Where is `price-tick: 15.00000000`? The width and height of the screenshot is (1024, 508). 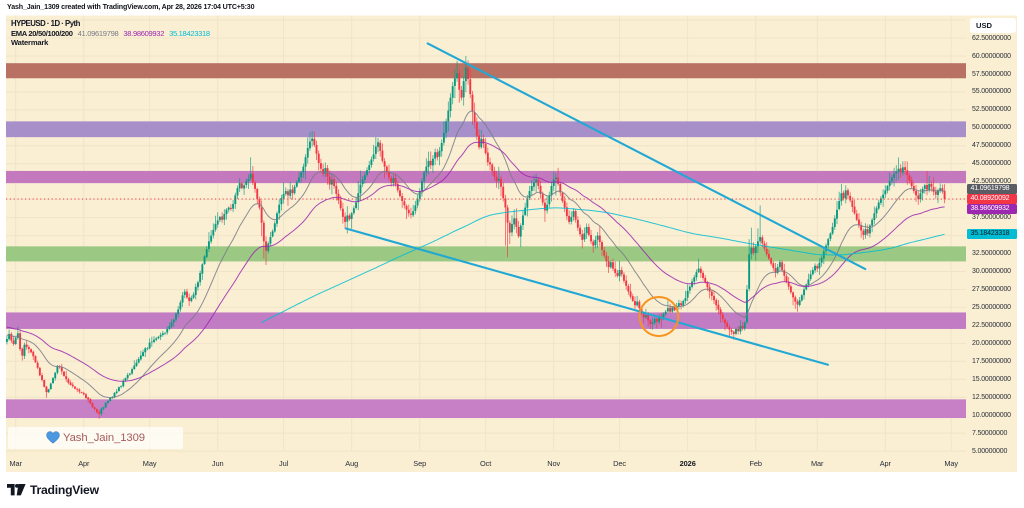 price-tick: 15.00000000 is located at coordinates (991, 379).